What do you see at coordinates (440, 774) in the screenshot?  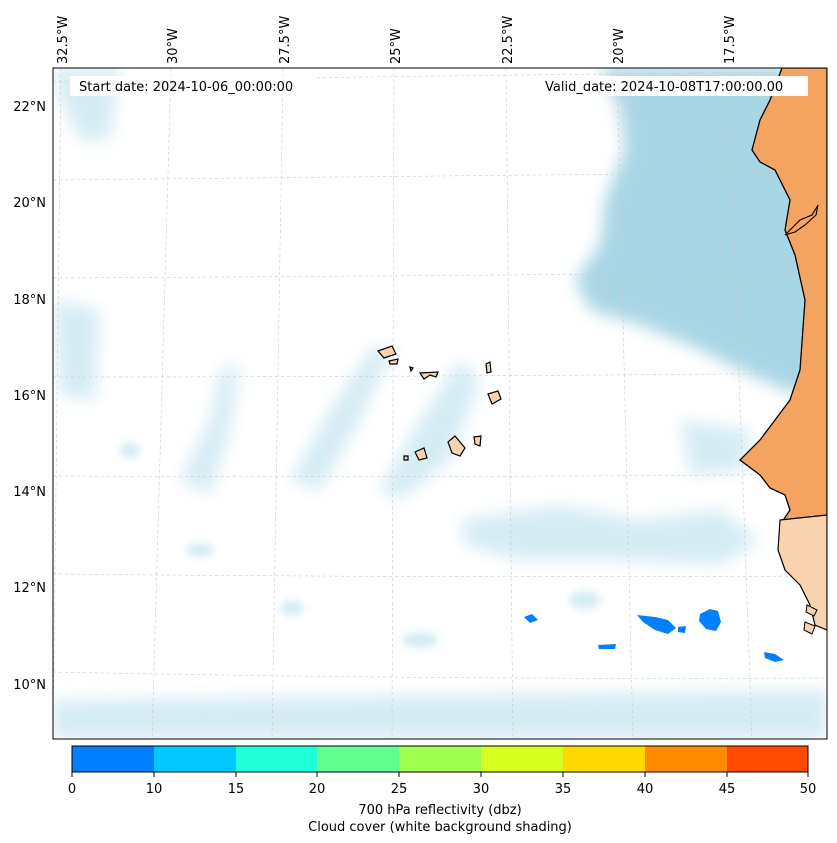 I see `colorbar-ticks` at bounding box center [440, 774].